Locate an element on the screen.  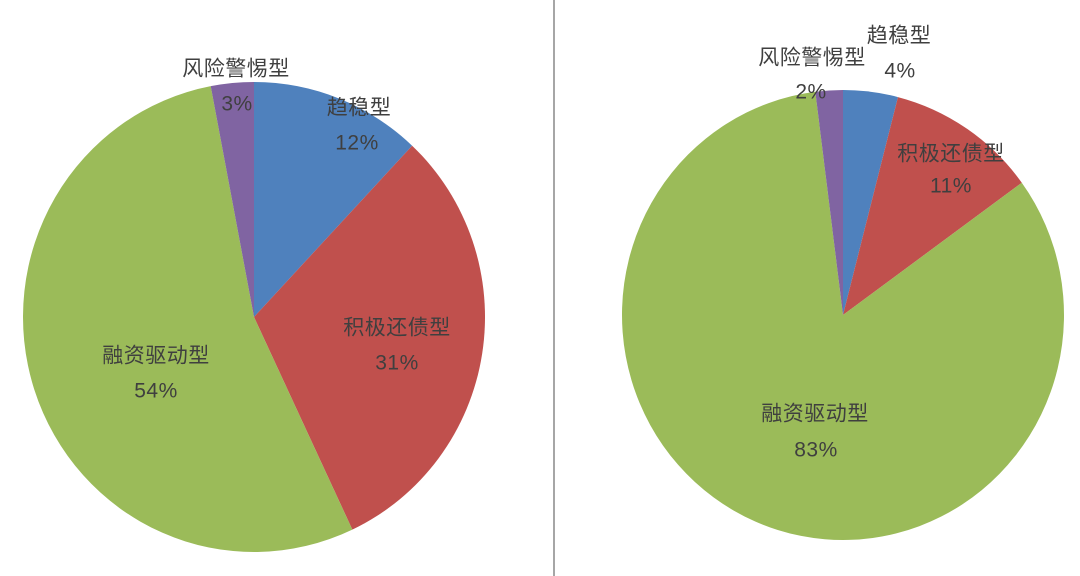
left-pie-slice-active-repayment is located at coordinates (369, 337).